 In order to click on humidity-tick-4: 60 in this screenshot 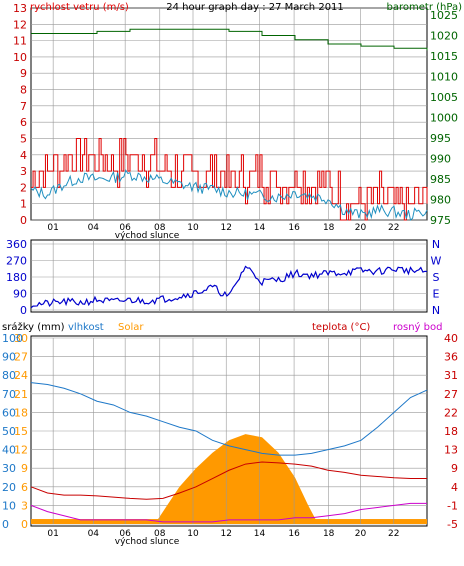, I will do `click(9, 412)`.